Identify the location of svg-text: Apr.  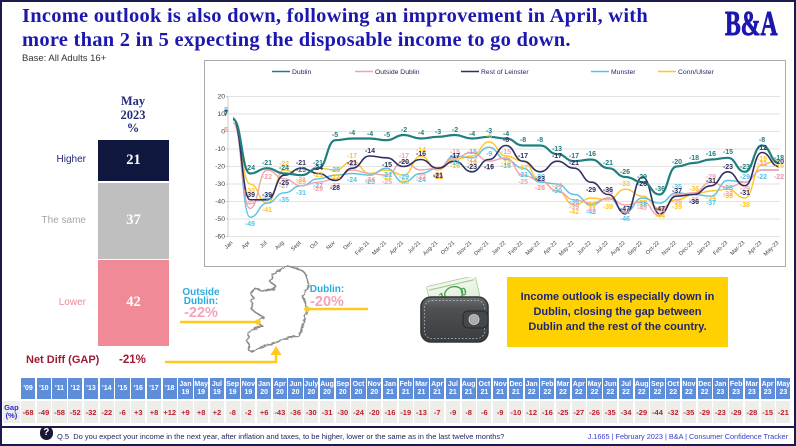
(246, 245).